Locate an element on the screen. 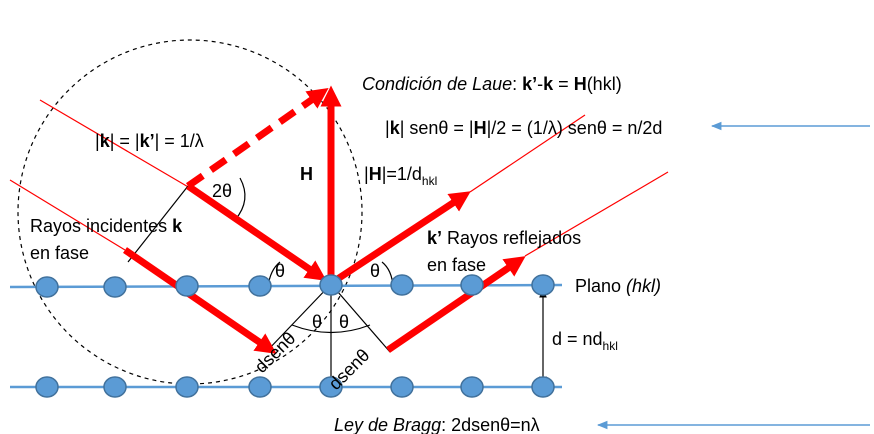  text-part: |=1/d is located at coordinates (402, 174).